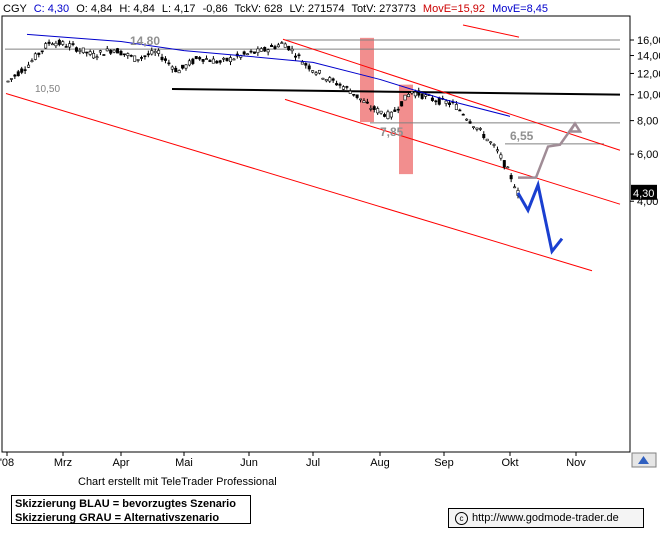  I want to click on scroll-right-button, so click(644, 460).